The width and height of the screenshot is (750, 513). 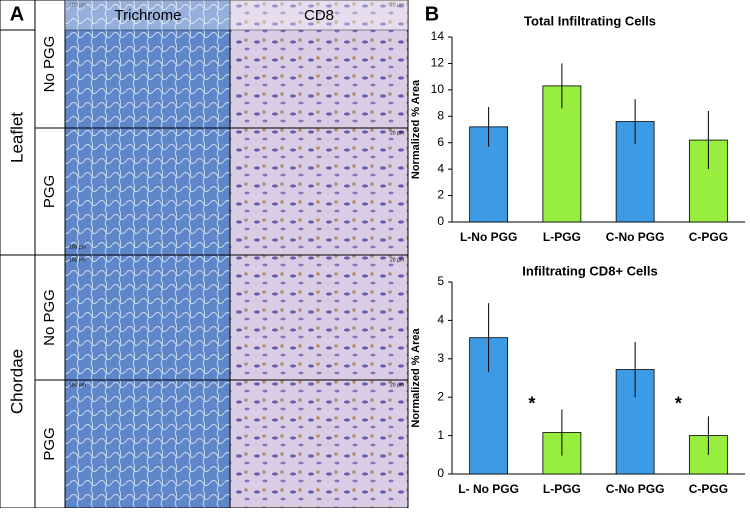 What do you see at coordinates (440, 115) in the screenshot?
I see `y-tick-label: 8` at bounding box center [440, 115].